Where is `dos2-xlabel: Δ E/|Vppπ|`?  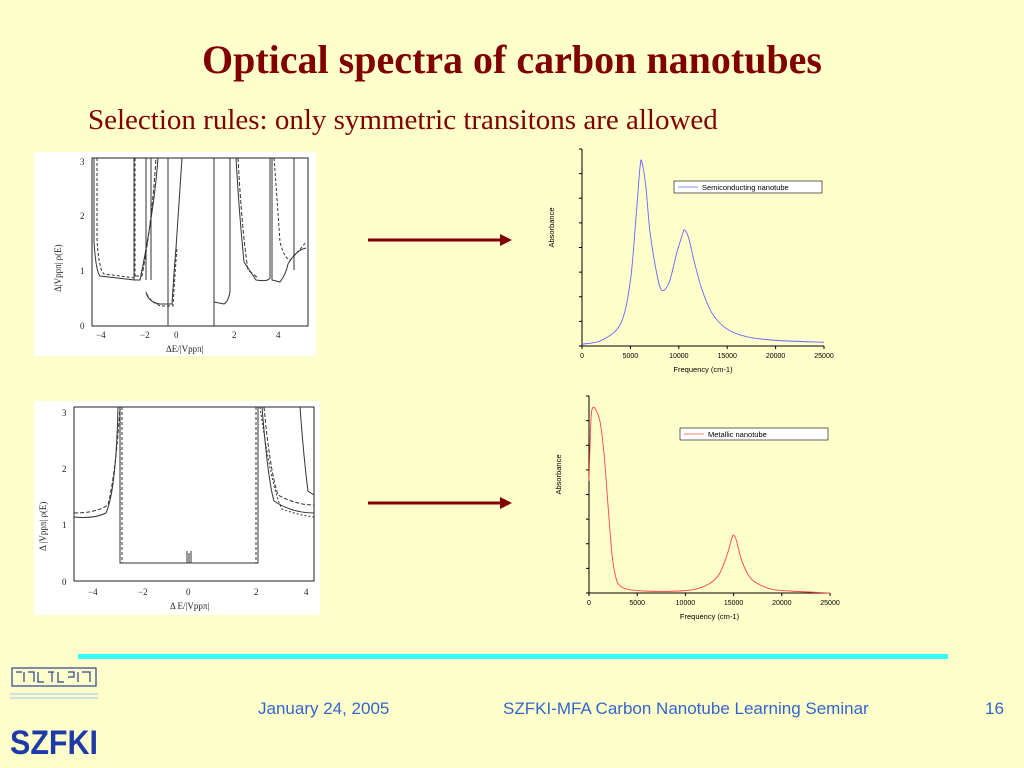
dos2-xlabel: Δ E/|Vppπ| is located at coordinates (189, 606).